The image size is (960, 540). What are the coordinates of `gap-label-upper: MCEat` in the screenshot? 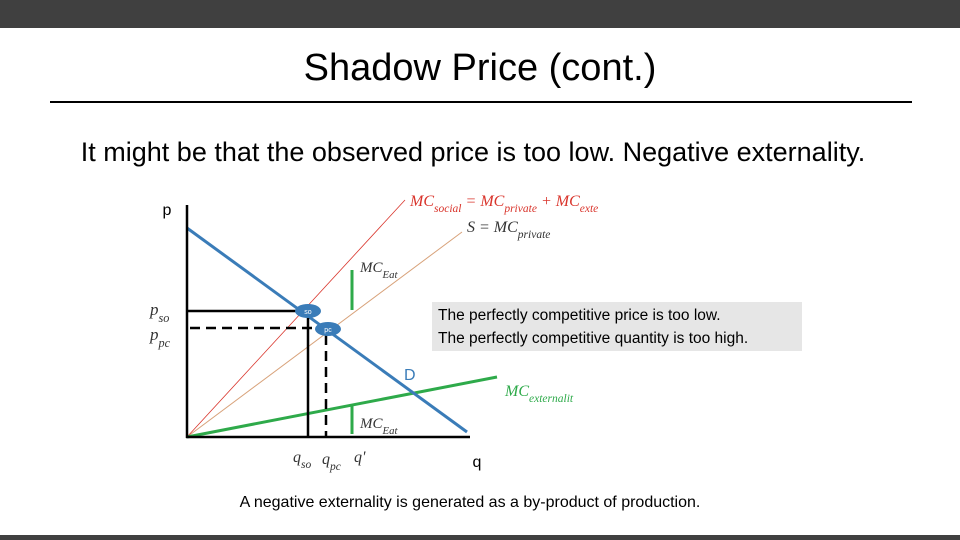 It's located at (378, 270).